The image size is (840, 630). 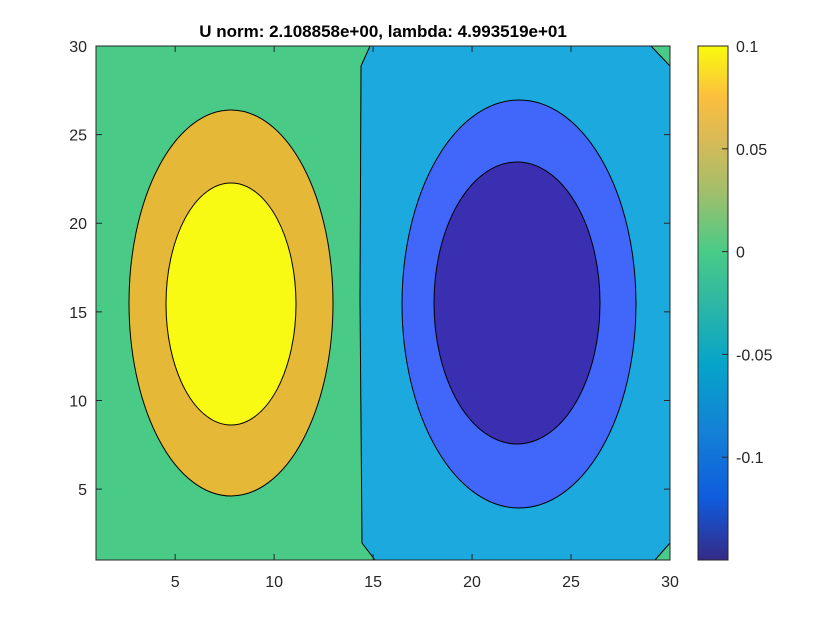 What do you see at coordinates (274, 582) in the screenshot?
I see `x-tick-label: 10` at bounding box center [274, 582].